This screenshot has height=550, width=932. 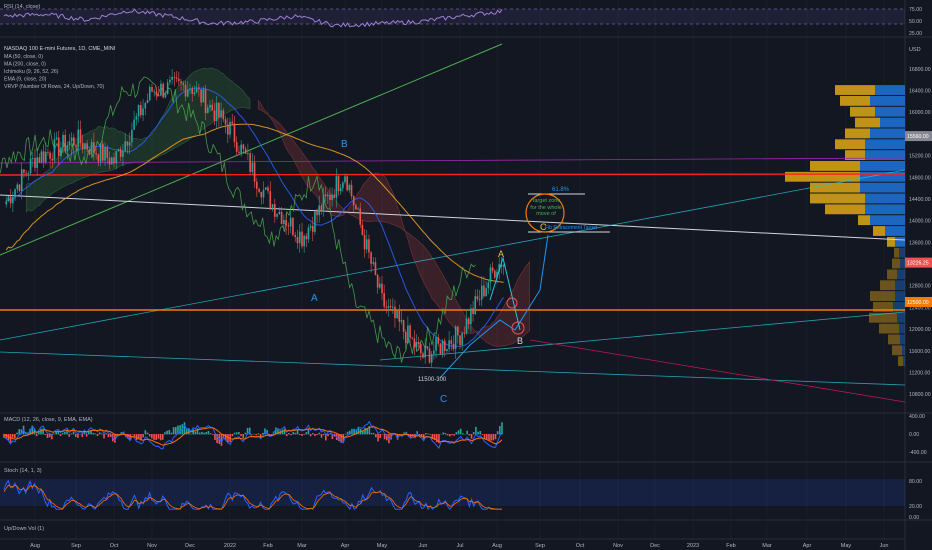 I want to click on trendline-cyan-low, so click(x=642, y=336).